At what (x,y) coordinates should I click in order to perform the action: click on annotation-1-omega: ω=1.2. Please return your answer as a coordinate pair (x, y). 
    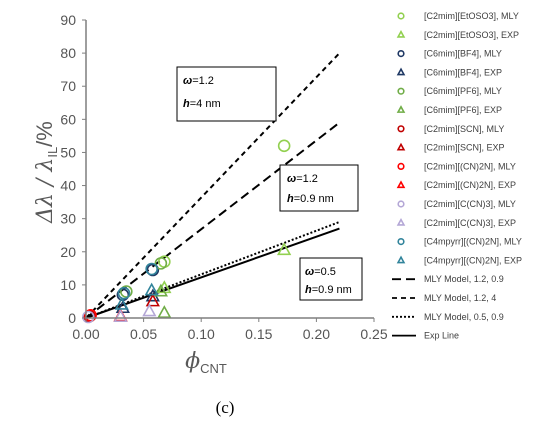
    Looking at the image, I should click on (198, 81).